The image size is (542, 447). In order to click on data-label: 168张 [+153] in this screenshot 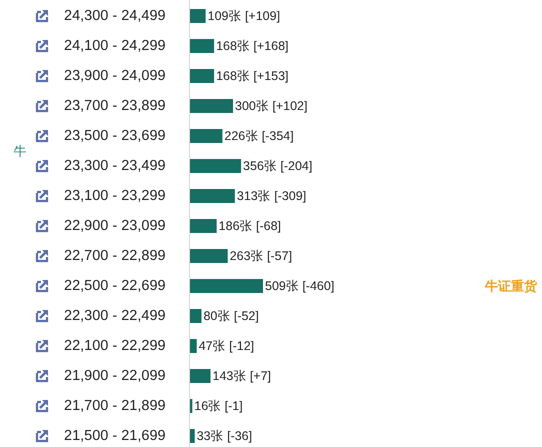, I will do `click(252, 76)`.